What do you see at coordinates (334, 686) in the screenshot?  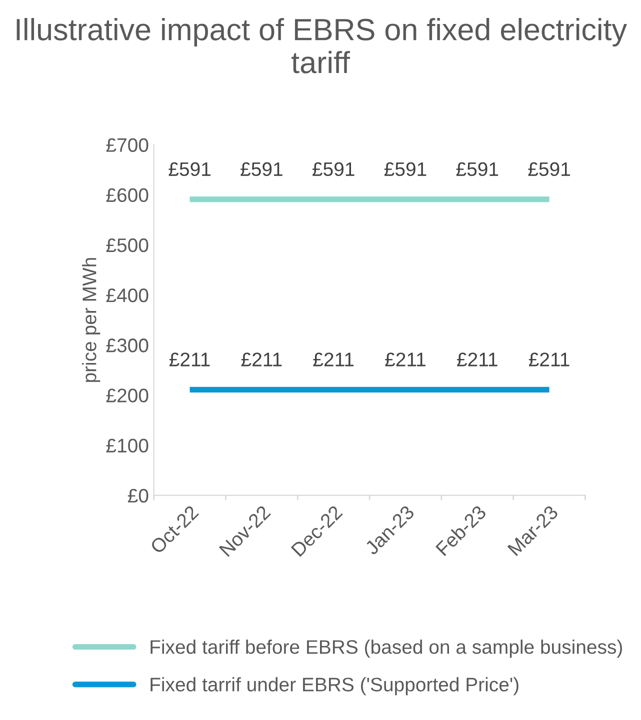 I see `legend-label: Fixed tarrif under EBRS ('Supported Price')` at bounding box center [334, 686].